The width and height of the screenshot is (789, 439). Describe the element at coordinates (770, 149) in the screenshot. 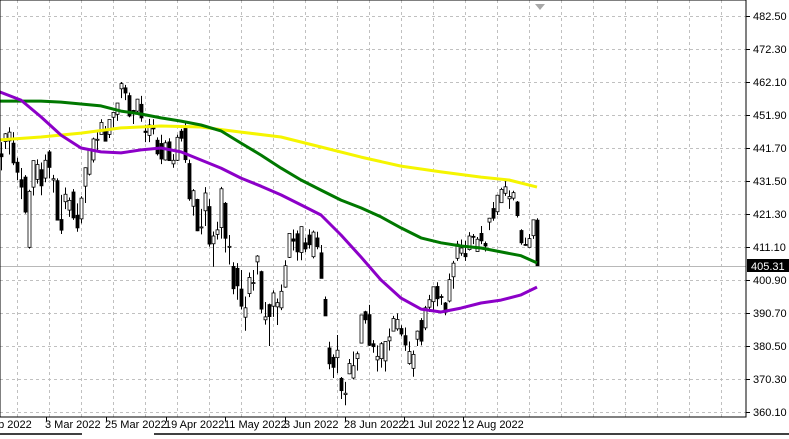

I see `price-tick-label: 441.70` at that location.